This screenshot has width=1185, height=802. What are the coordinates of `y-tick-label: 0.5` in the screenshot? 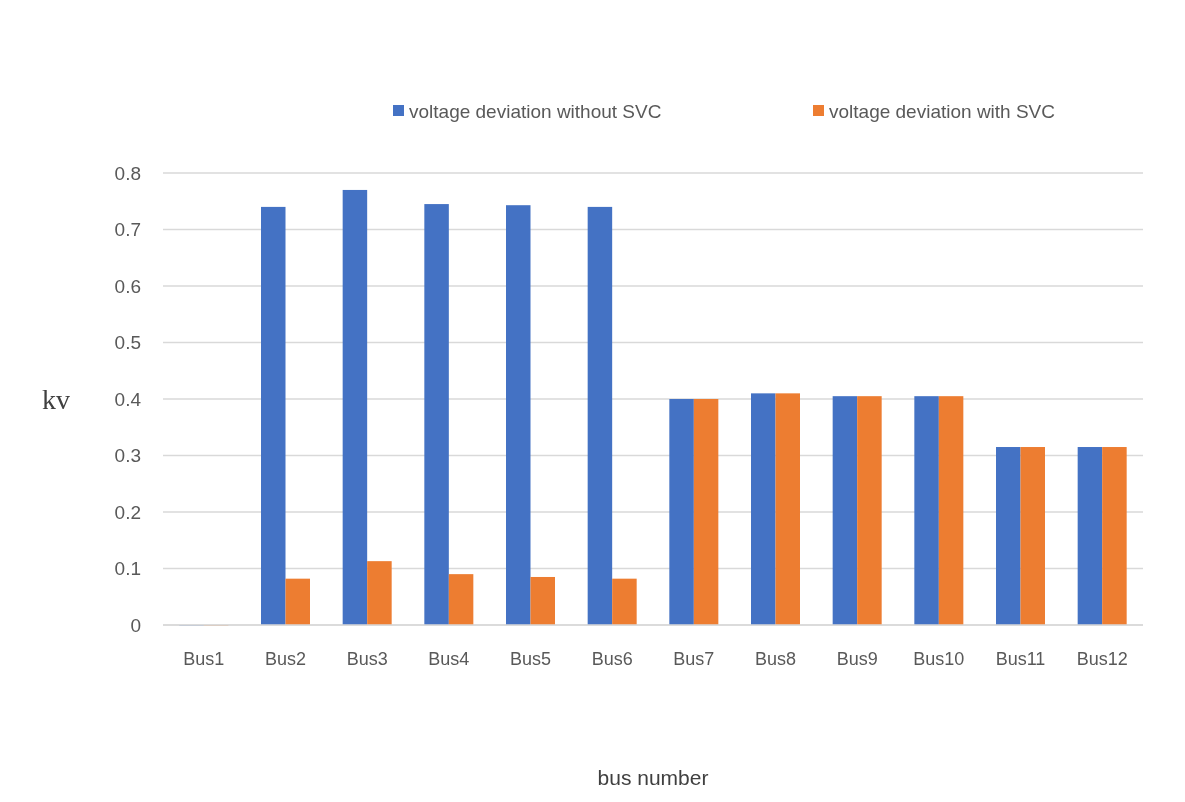 It's located at (127, 343).